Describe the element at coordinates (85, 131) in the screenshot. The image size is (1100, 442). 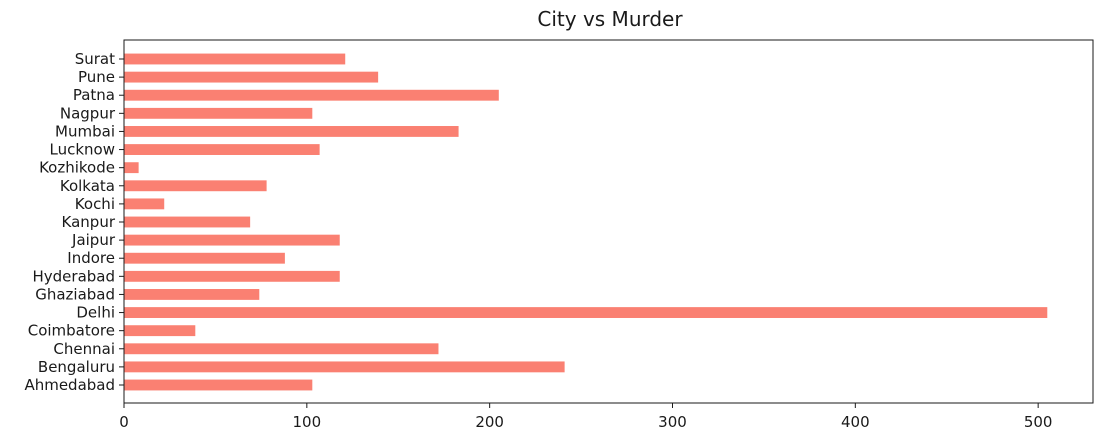
I see `y-tick-label: Mumbai` at that location.